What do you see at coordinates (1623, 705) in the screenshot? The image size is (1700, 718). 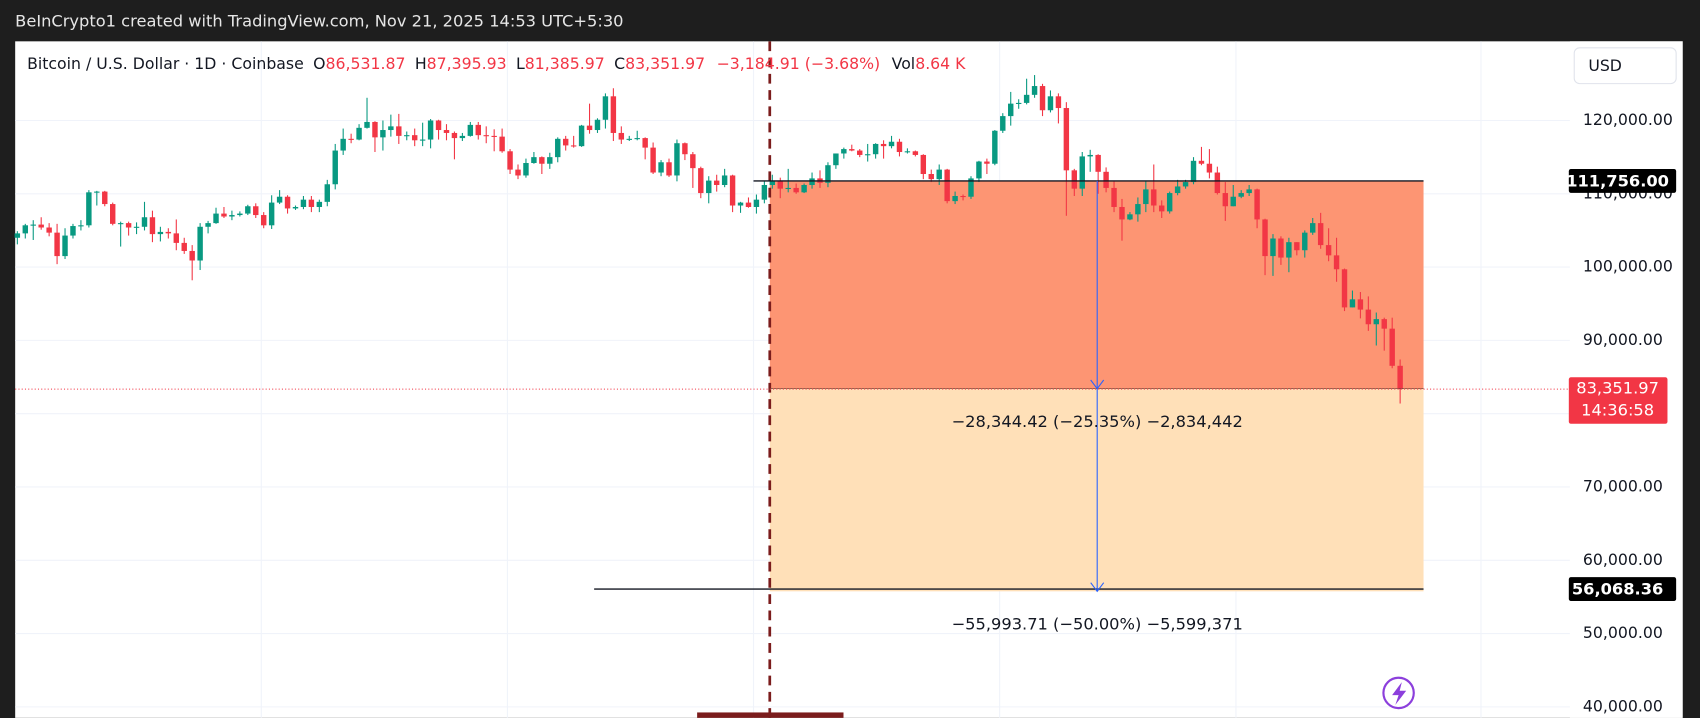 I see `y-tick-label: 40,000.00` at bounding box center [1623, 705].